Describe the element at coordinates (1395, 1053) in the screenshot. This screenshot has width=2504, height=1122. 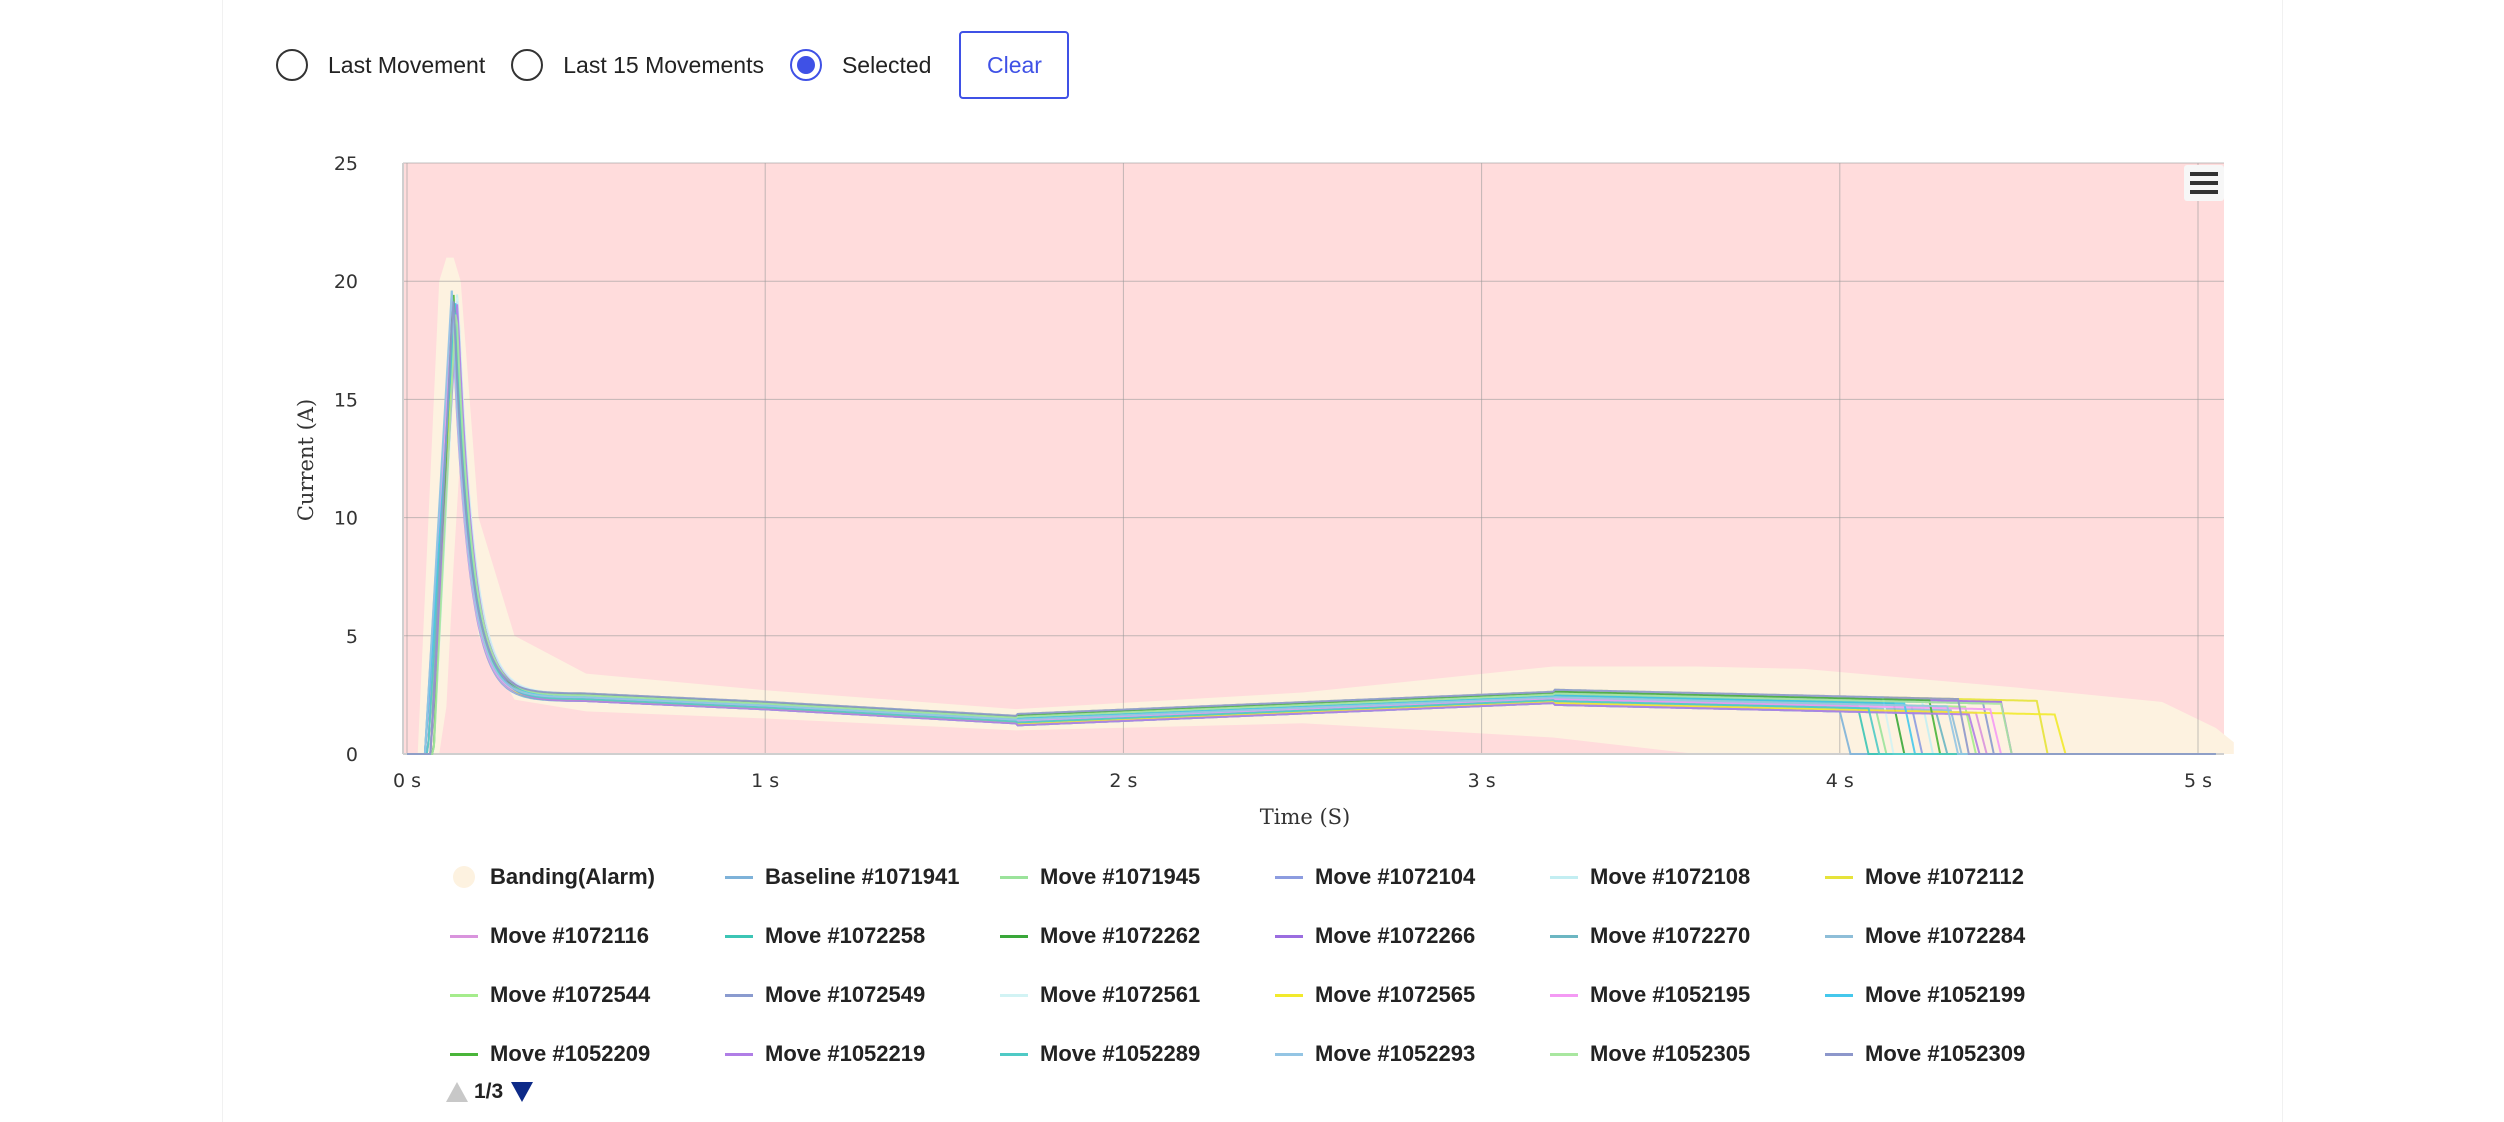
I see `legend-label: Move #1052293` at that location.